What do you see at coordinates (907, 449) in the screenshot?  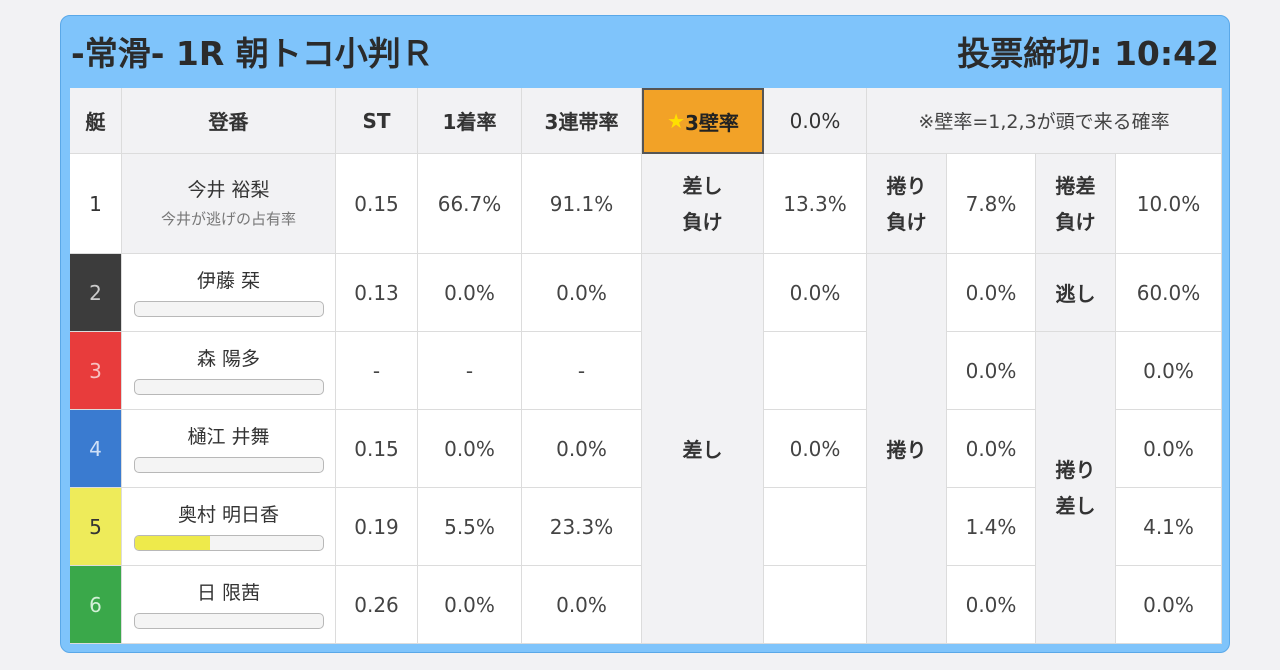 I see `makuri-label: 捲り` at bounding box center [907, 449].